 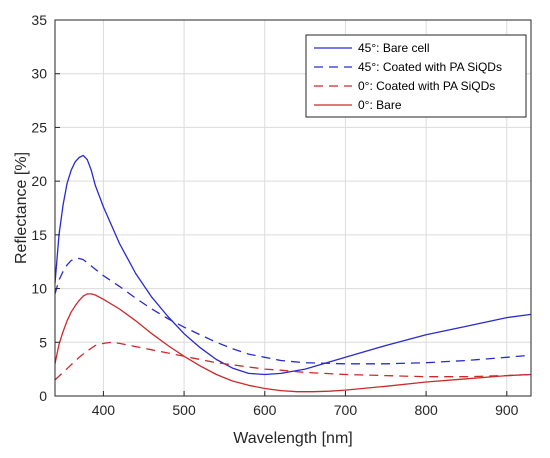 What do you see at coordinates (43, 396) in the screenshot?
I see `y-tick-label: 0` at bounding box center [43, 396].